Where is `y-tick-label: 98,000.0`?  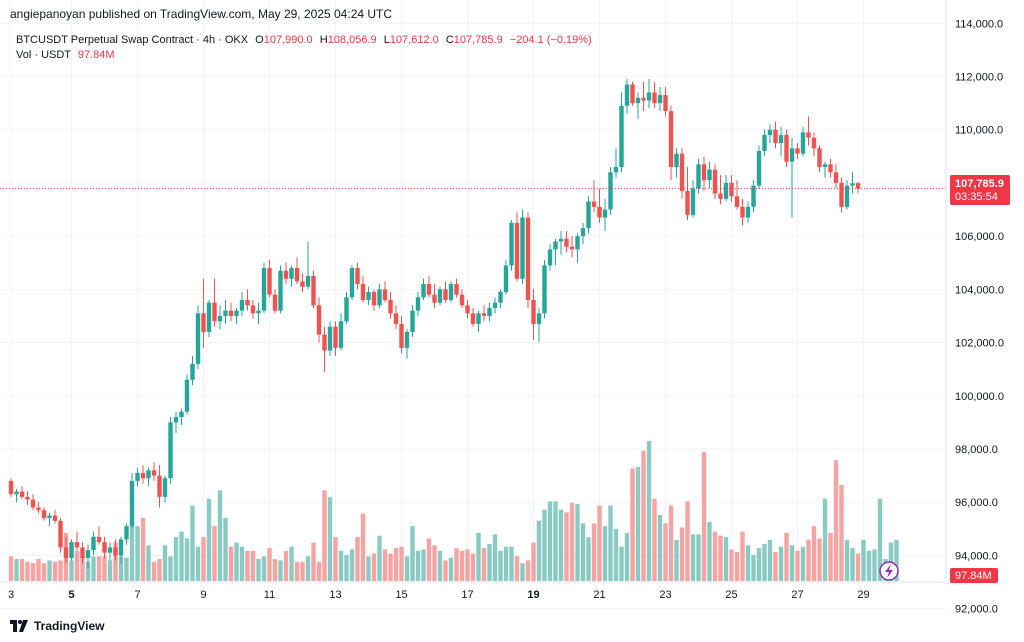
y-tick-label: 98,000.0 is located at coordinates (976, 450).